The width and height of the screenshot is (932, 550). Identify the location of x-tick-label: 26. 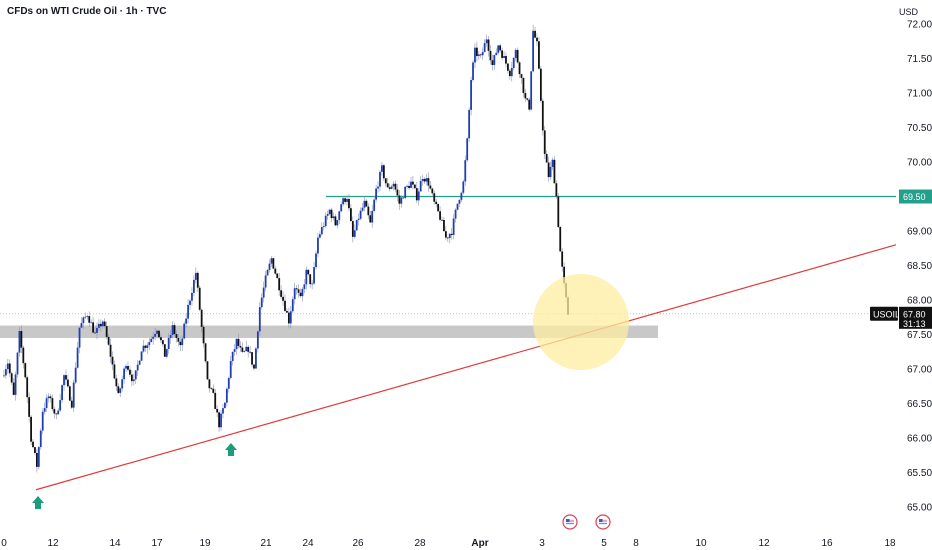
(358, 543).